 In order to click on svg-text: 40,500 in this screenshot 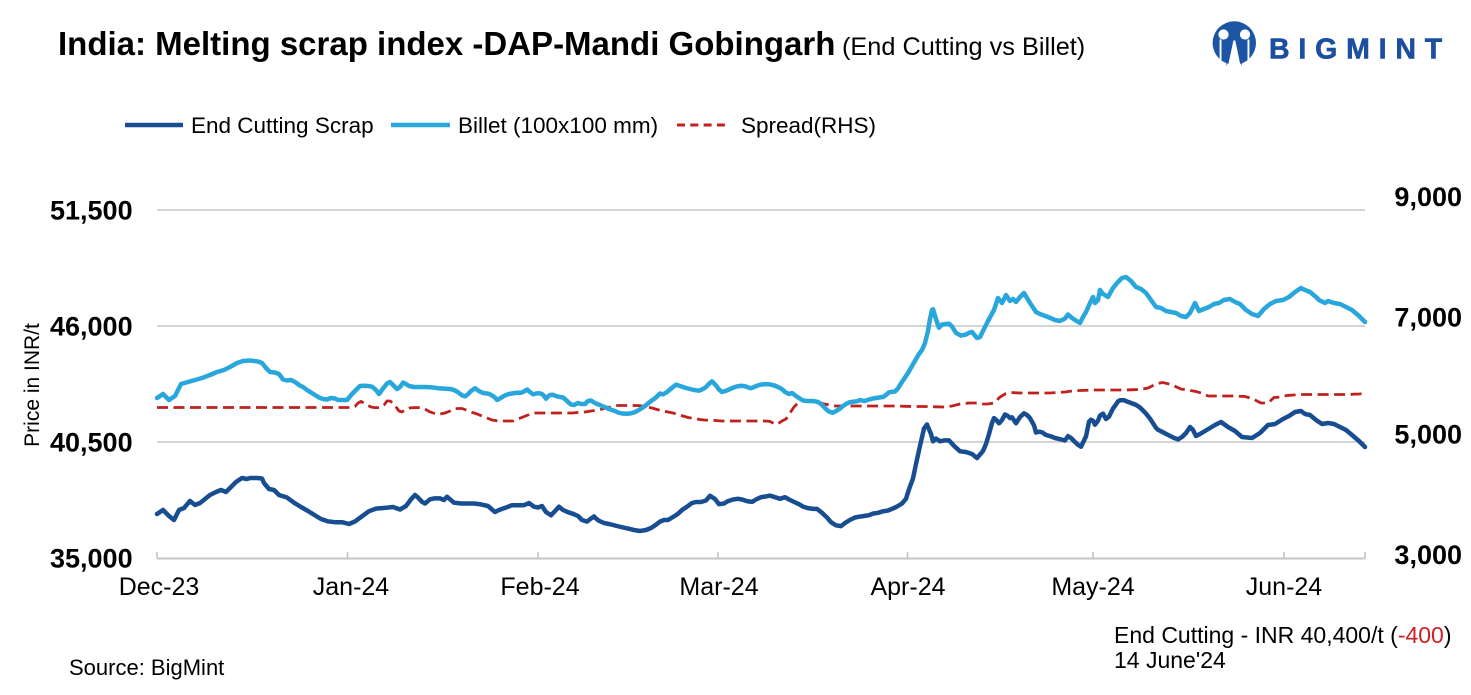, I will do `click(91, 443)`.